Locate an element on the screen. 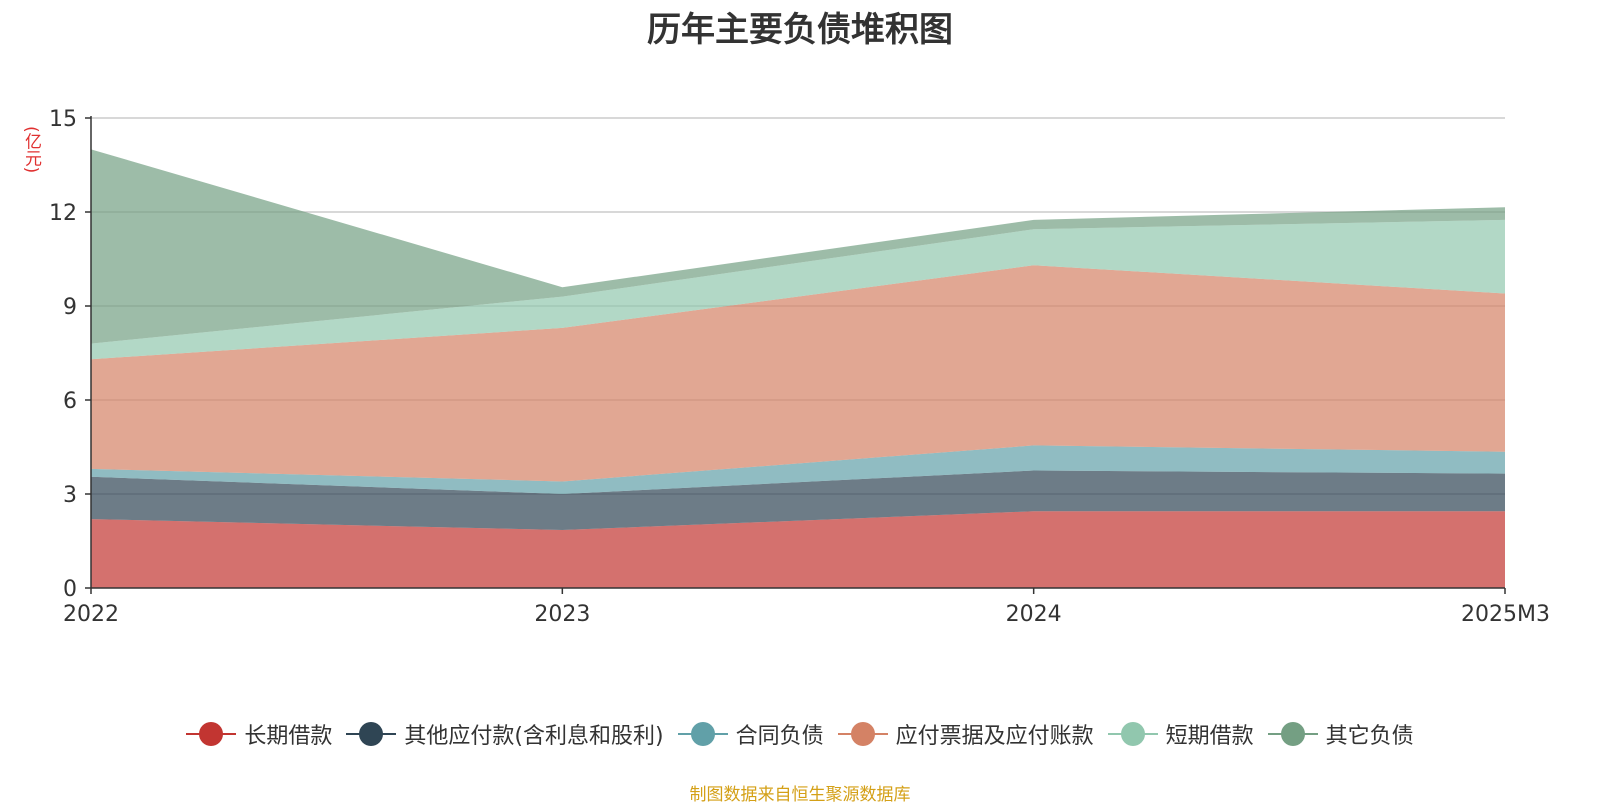 Image resolution: width=1600 pixels, height=805 pixels. legend-item: 长期借款 is located at coordinates (259, 734).